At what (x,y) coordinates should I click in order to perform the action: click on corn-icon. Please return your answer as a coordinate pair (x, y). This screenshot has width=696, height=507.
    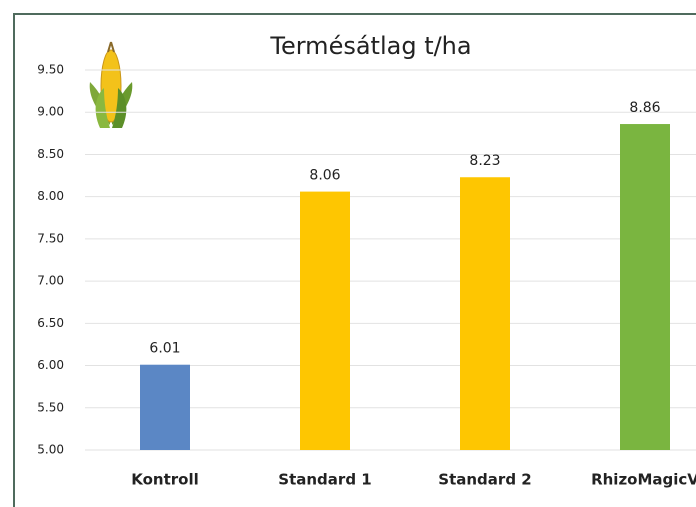
    Looking at the image, I should click on (111, 84).